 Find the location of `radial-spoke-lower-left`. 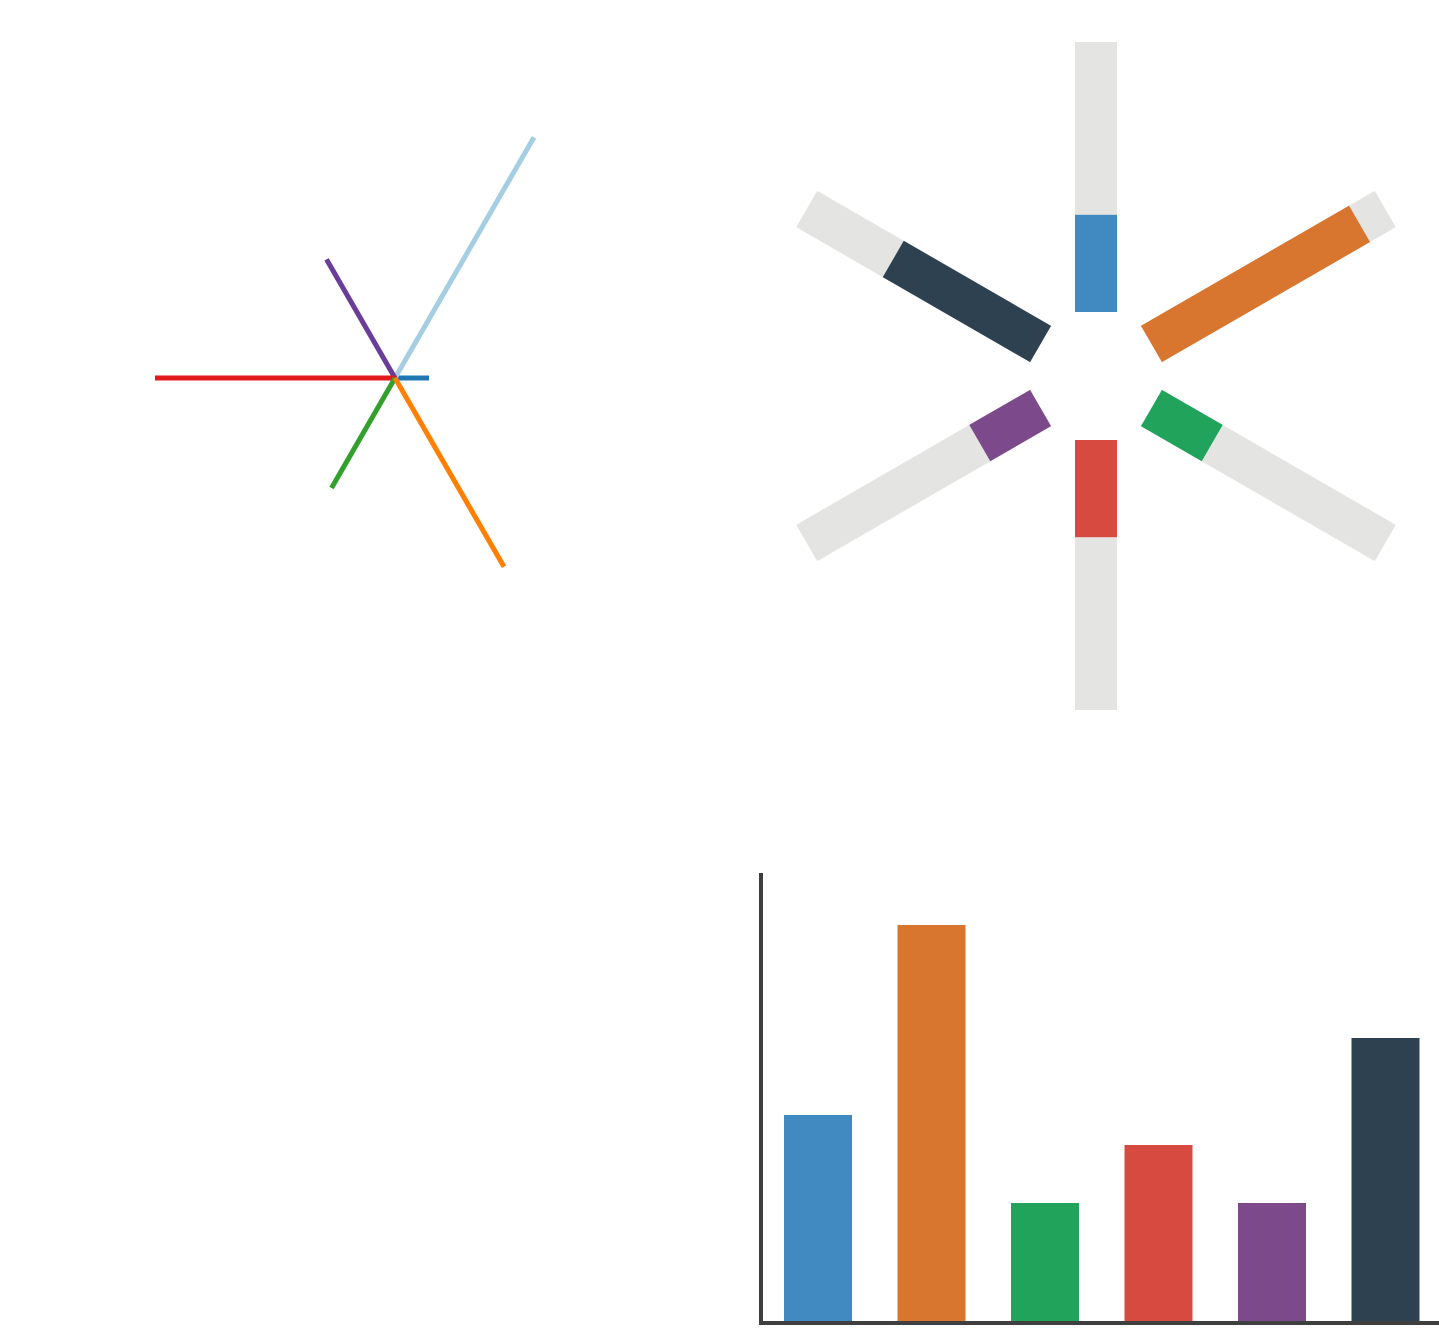

radial-spoke-lower-left is located at coordinates (924, 475).